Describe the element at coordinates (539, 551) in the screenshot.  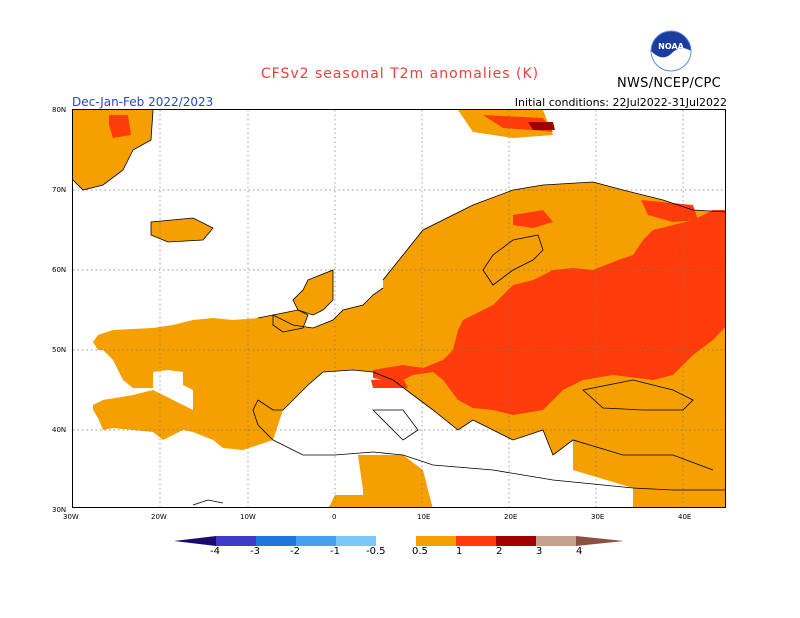
I see `colorbar-label-3: 3` at that location.